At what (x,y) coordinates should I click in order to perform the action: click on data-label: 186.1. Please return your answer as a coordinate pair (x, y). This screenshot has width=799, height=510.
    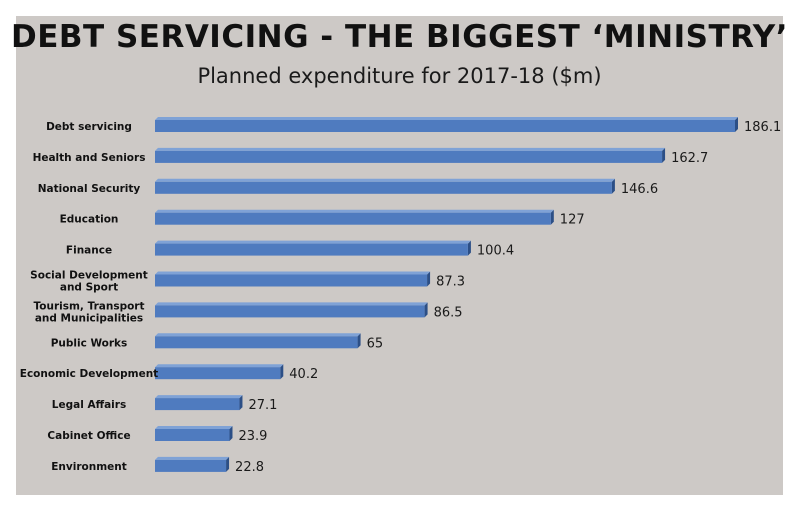
    Looking at the image, I should click on (762, 127).